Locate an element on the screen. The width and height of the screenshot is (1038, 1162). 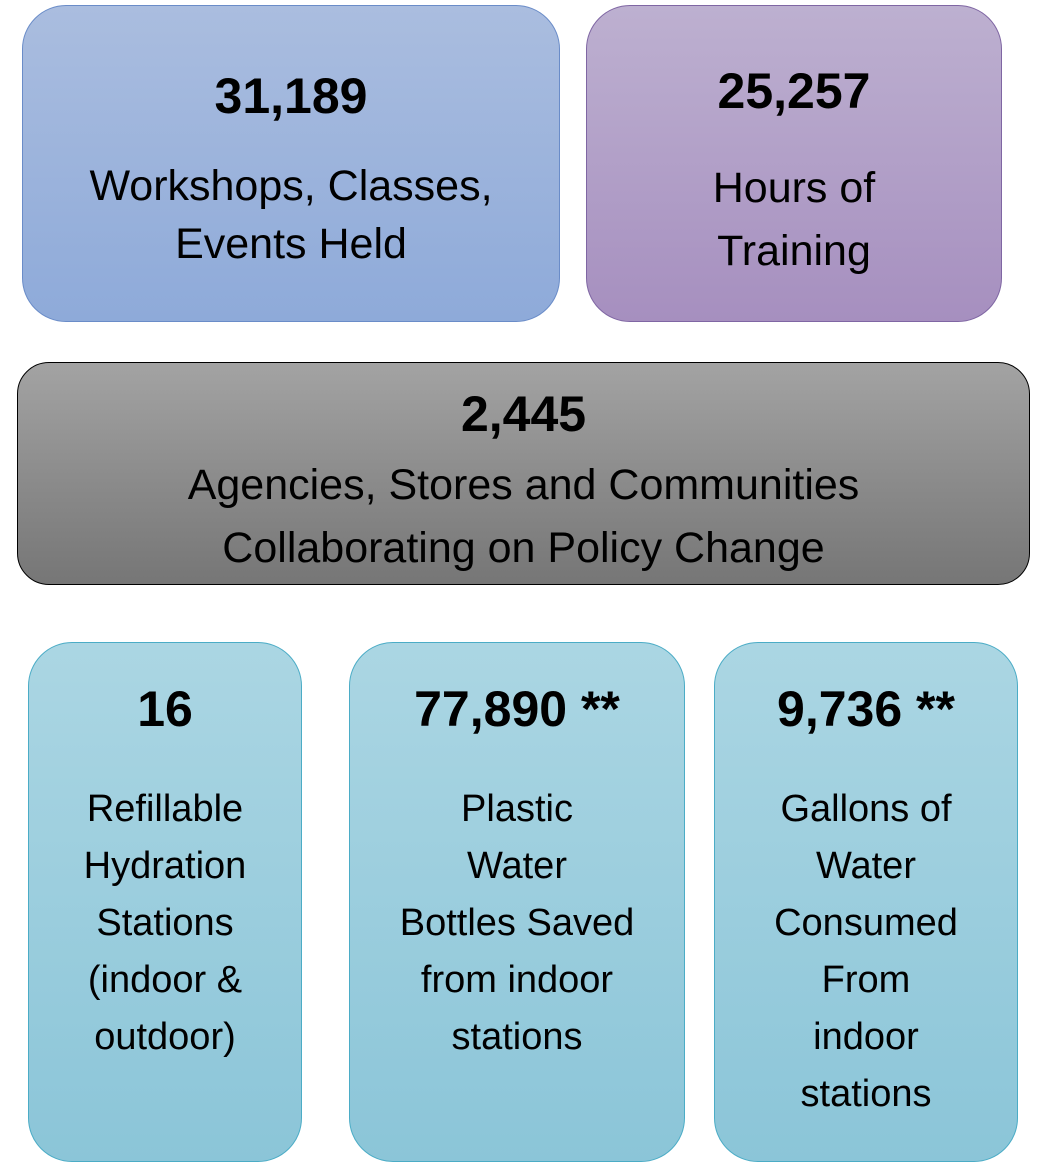
stat-label: Training is located at coordinates (794, 250).